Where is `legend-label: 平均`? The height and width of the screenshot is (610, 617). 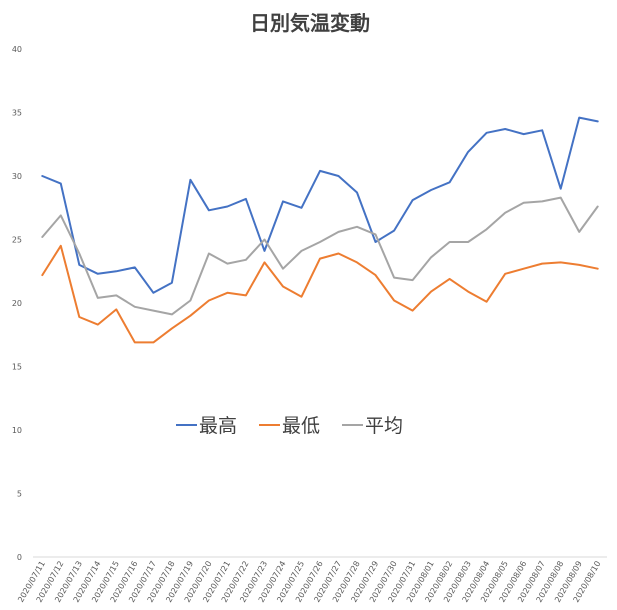 legend-label: 平均 is located at coordinates (384, 426).